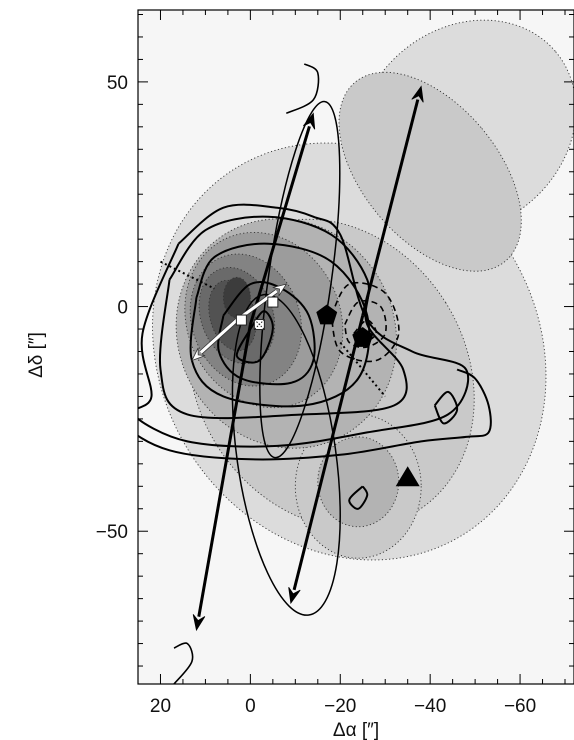 The width and height of the screenshot is (574, 740). Describe the element at coordinates (36, 355) in the screenshot. I see `y-axis-title: Δδ [″]` at that location.